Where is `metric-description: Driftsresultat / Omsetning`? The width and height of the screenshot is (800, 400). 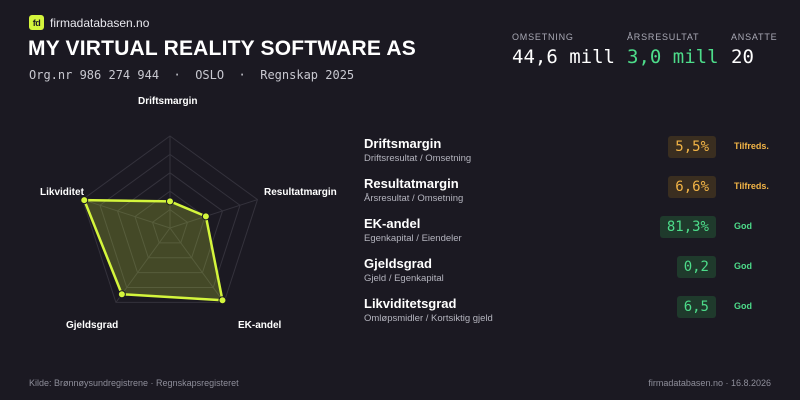 metric-description: Driftsresultat / Omsetning is located at coordinates (418, 158).